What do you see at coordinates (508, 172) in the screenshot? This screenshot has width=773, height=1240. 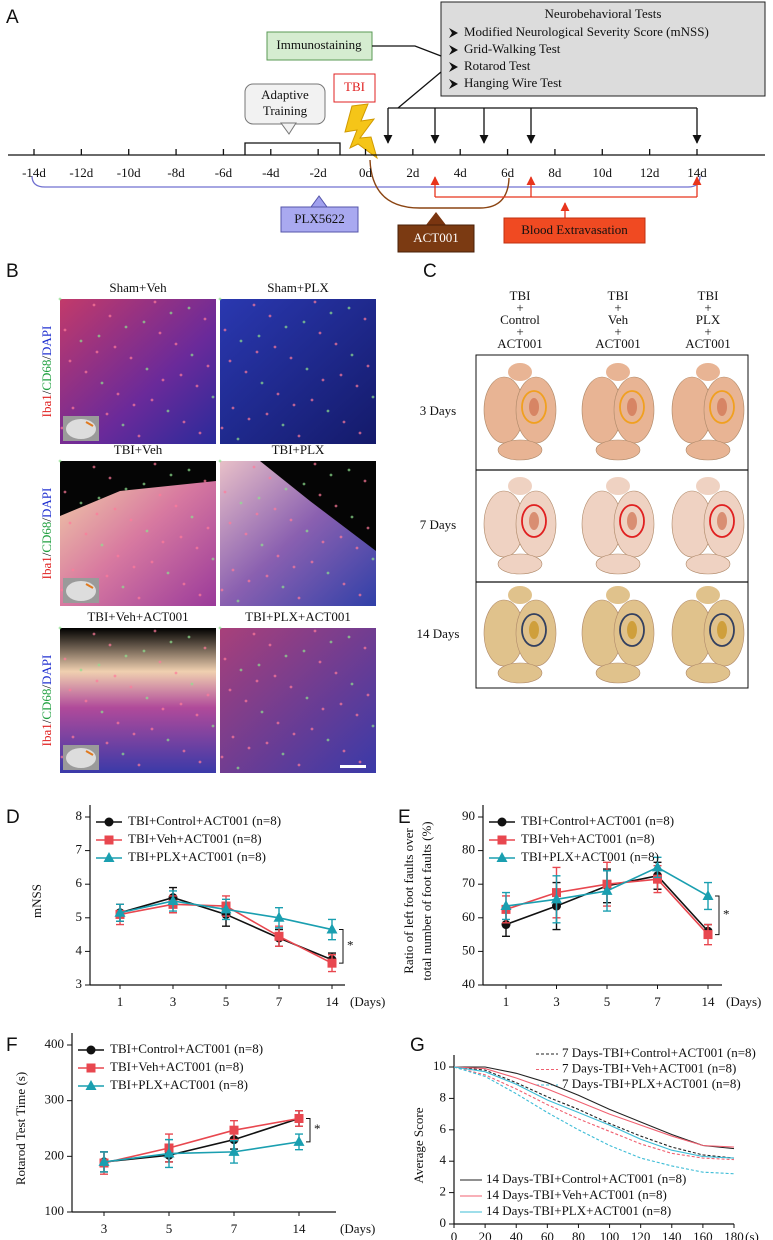 I see `timeline-day: 6d` at bounding box center [508, 172].